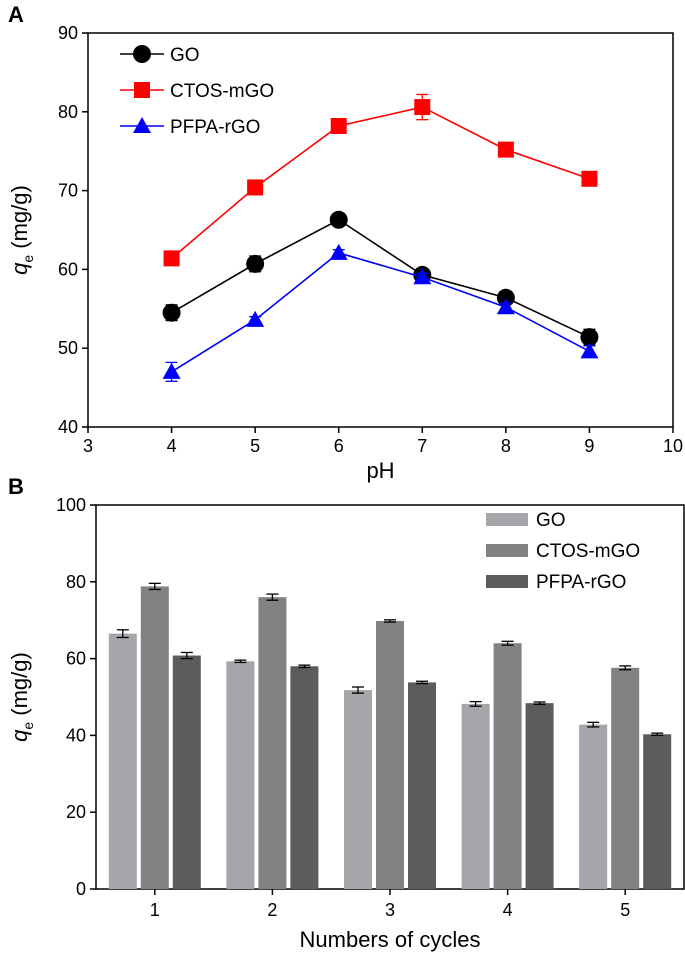 The image size is (685, 966). I want to click on x-tick-label: 1, so click(155, 910).